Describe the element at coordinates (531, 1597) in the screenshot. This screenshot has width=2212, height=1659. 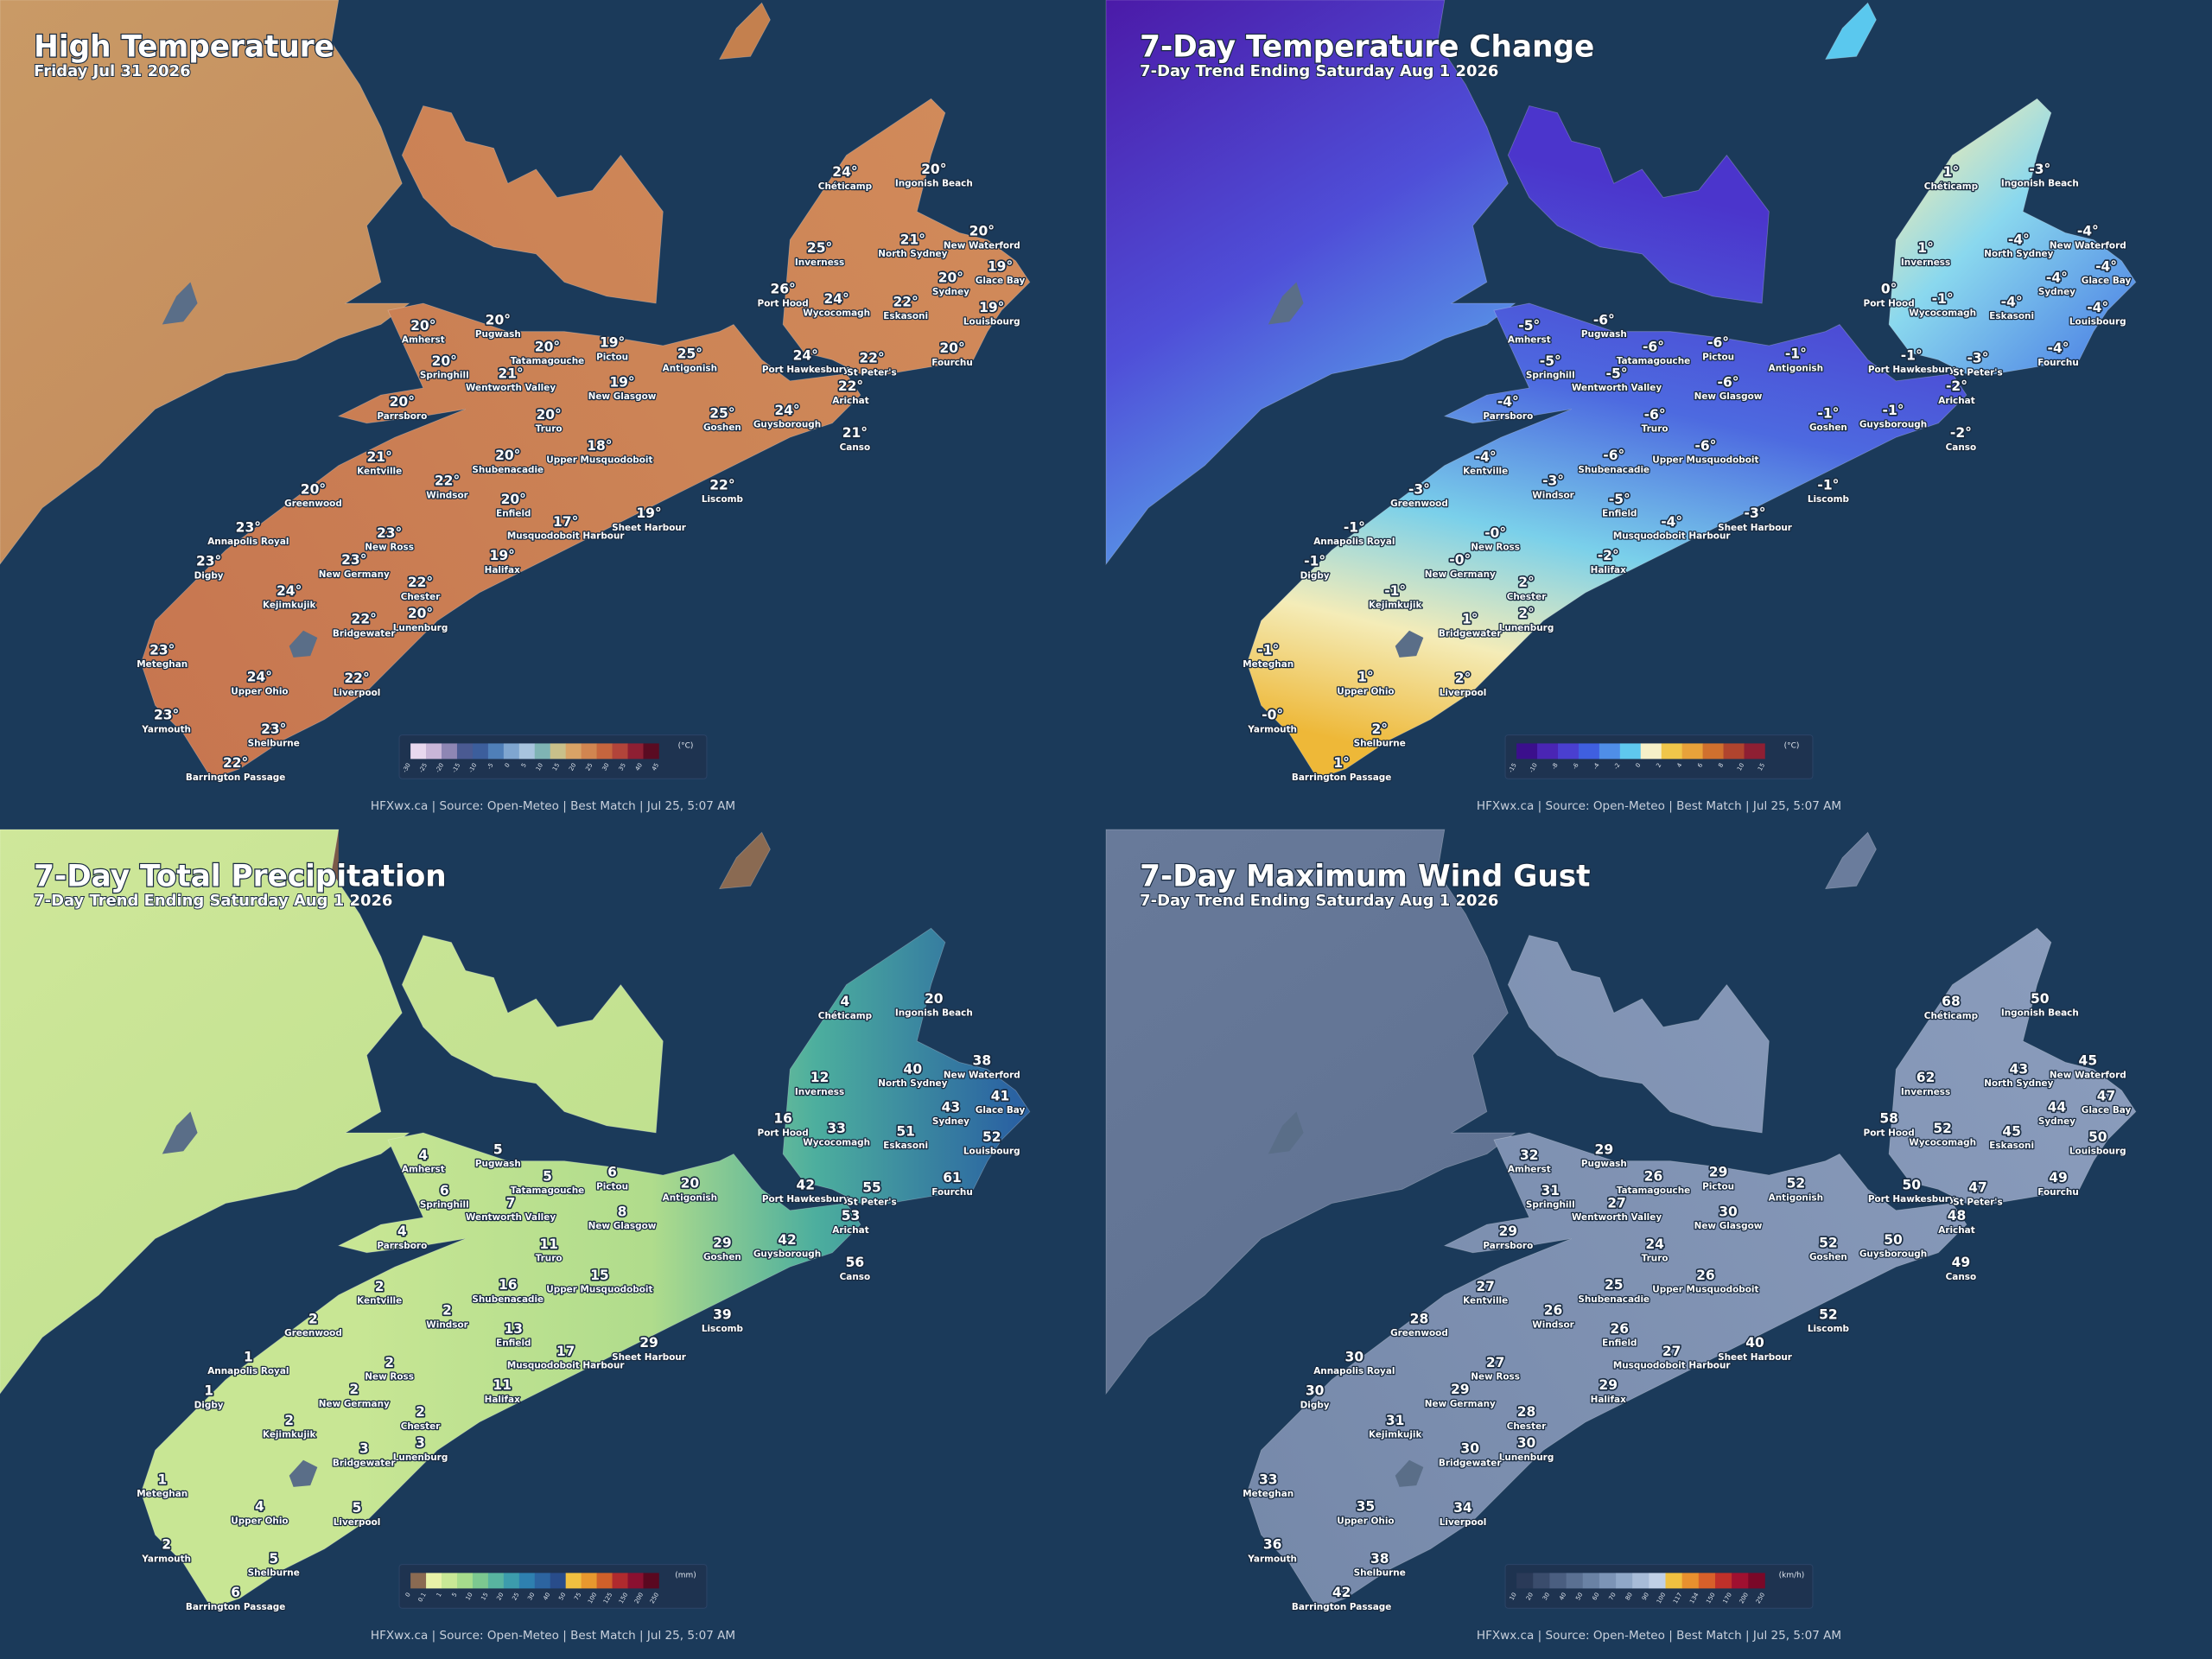
I see `legend-tick-label: 30` at that location.